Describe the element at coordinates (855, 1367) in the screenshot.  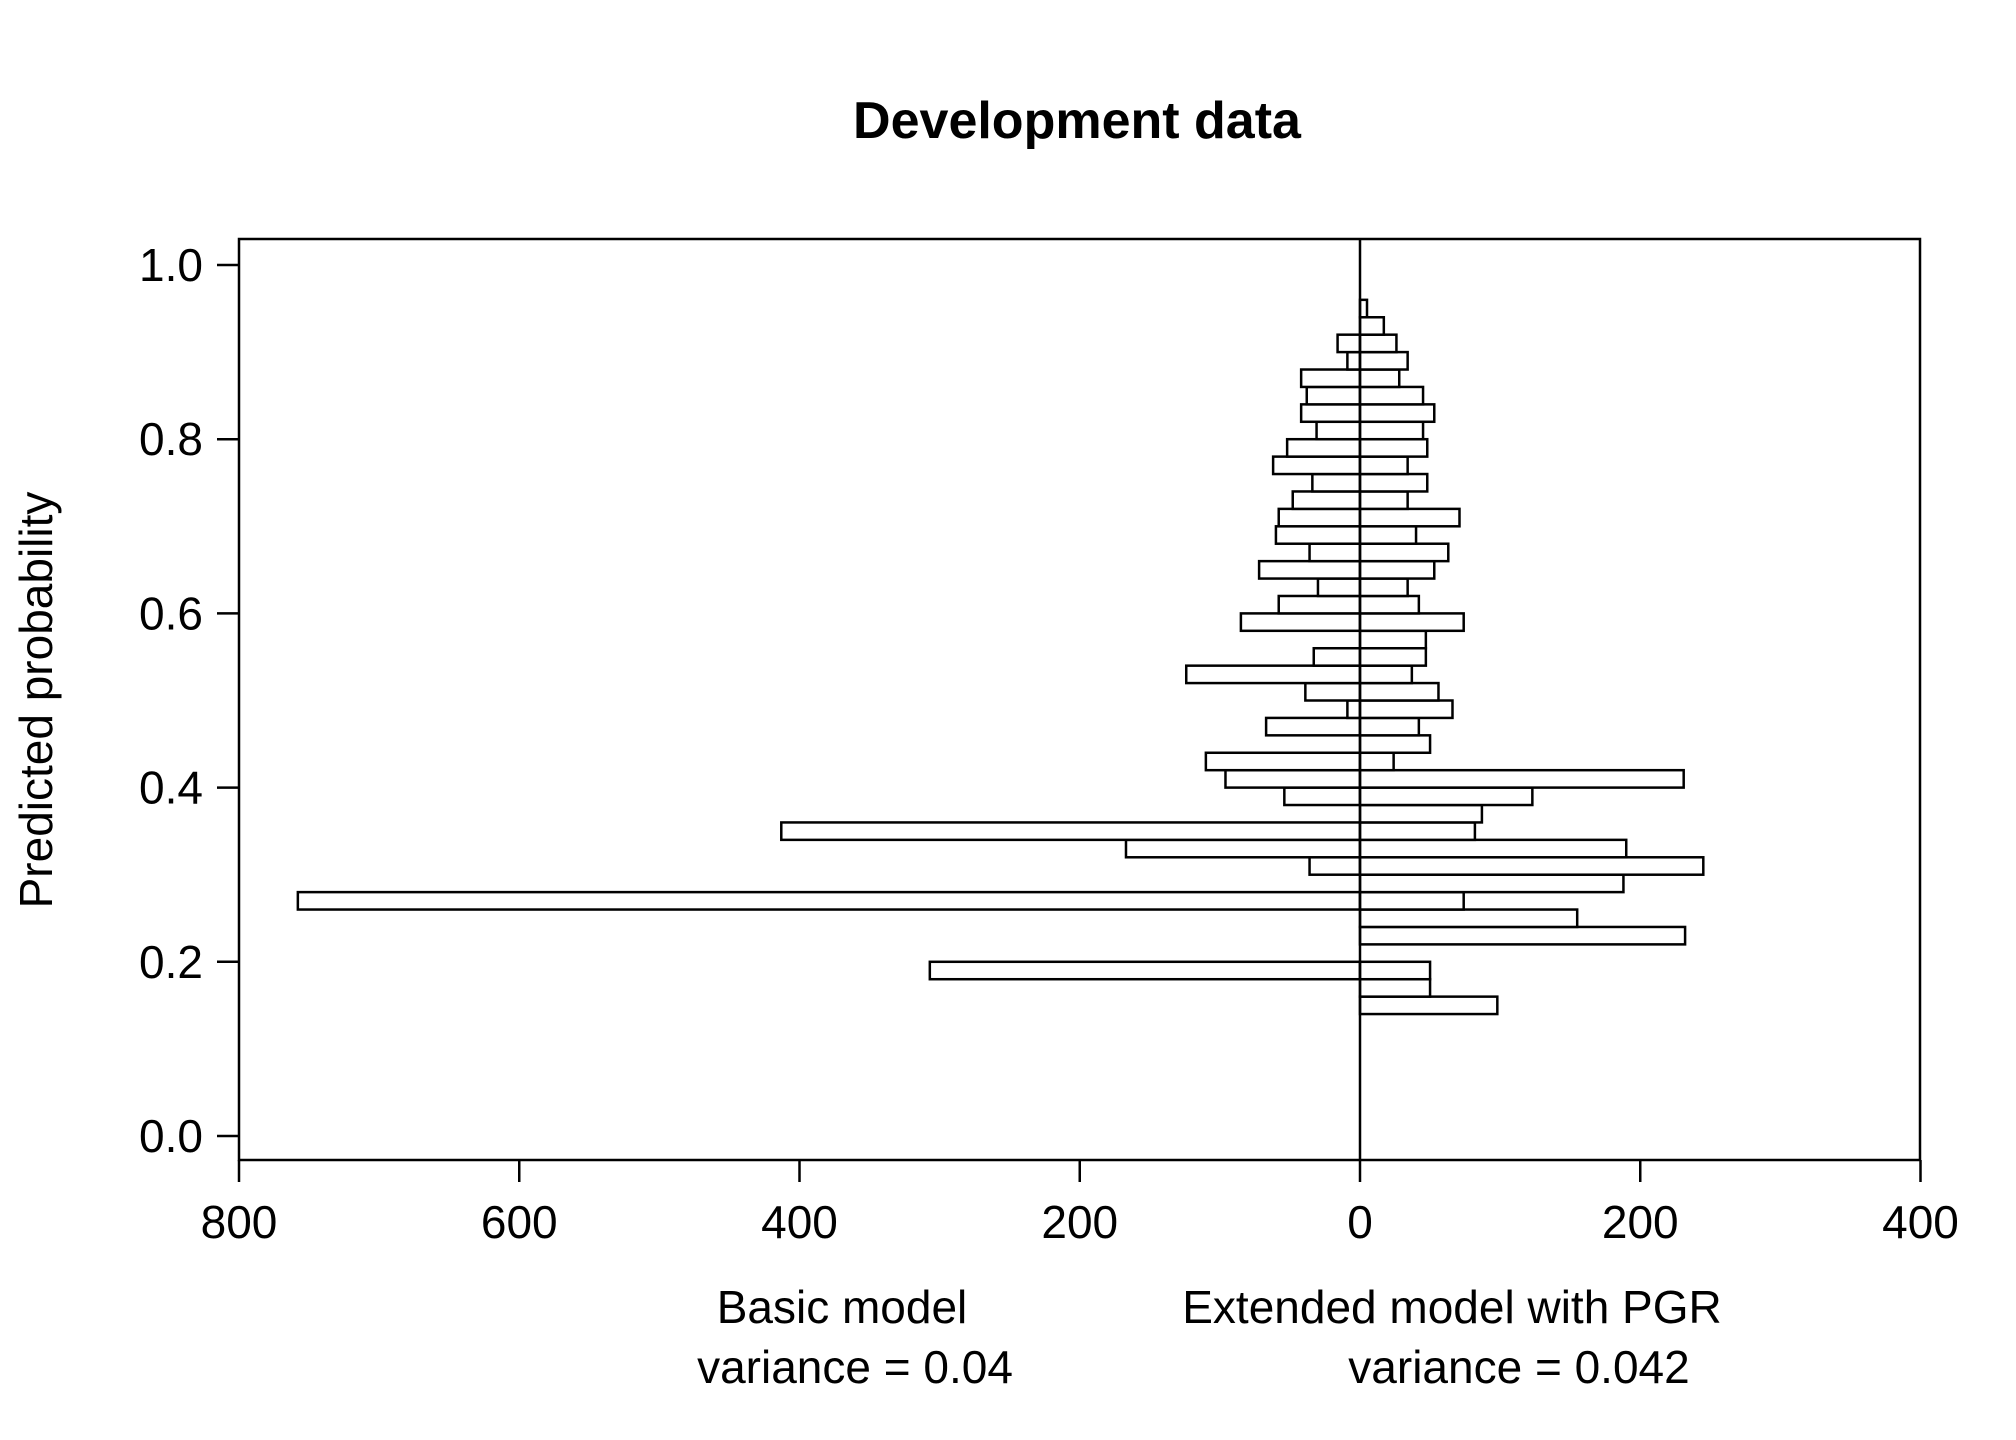
I see `left-model-variance: variance = 0.04` at that location.